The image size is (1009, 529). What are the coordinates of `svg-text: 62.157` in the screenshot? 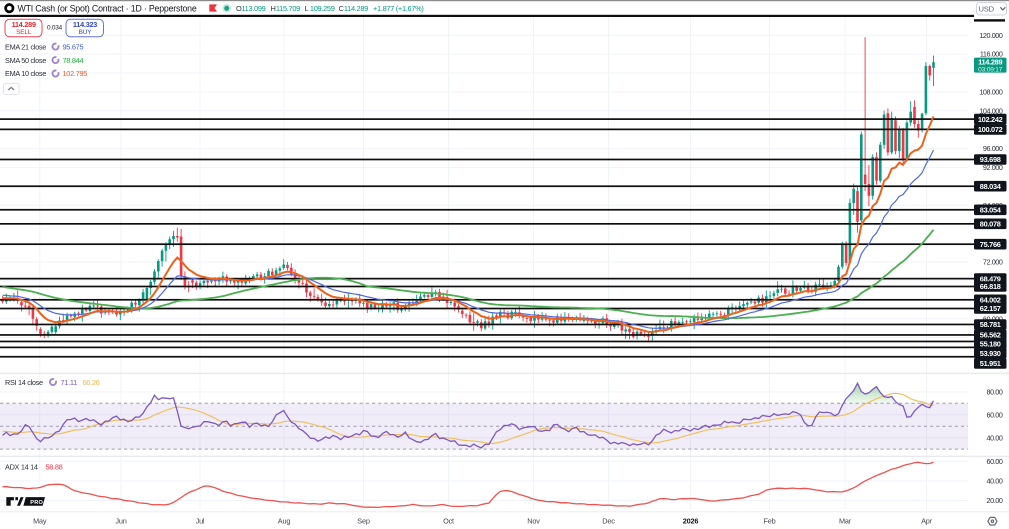 It's located at (990, 308).